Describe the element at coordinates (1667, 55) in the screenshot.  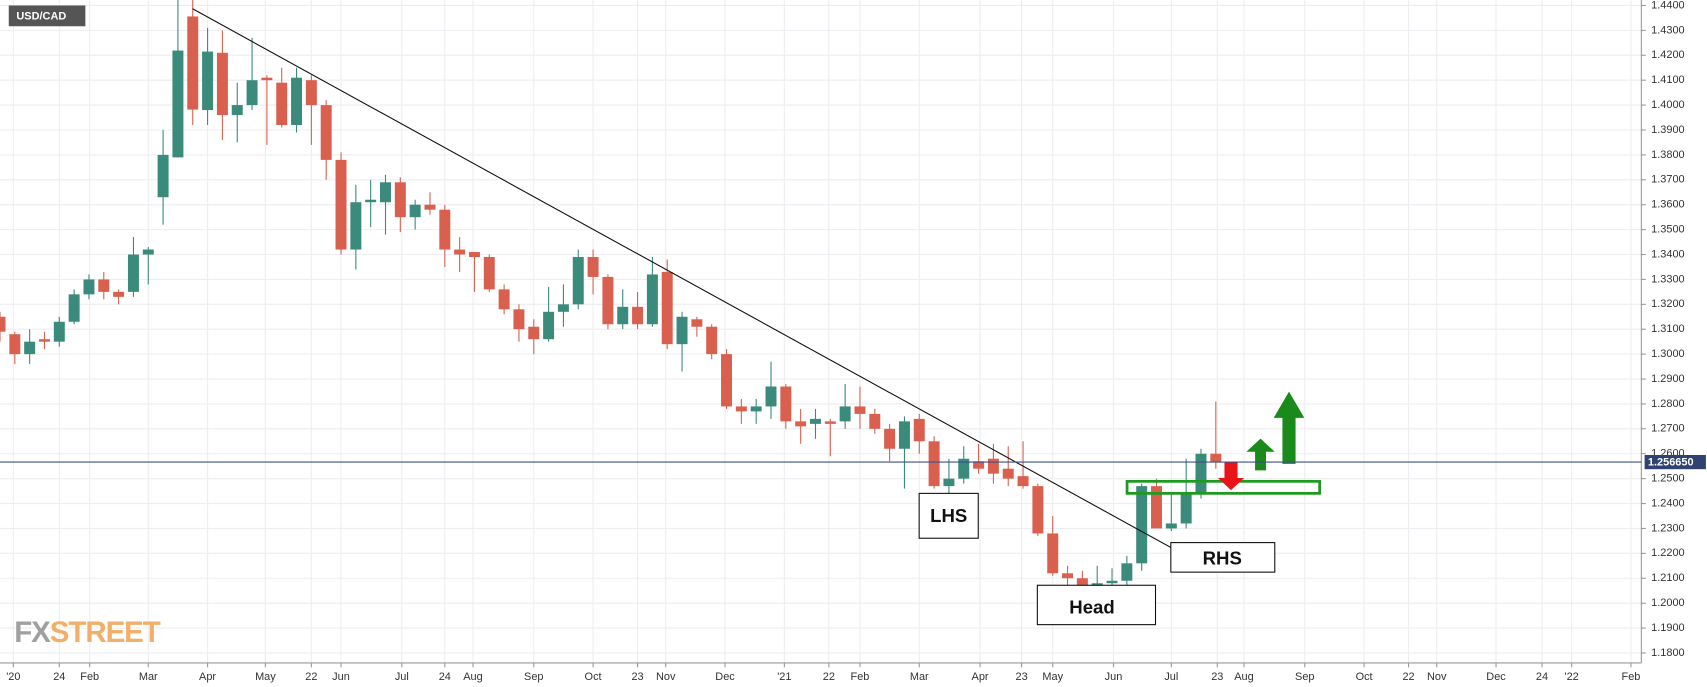
I see `y-tick-label: 1.4200` at that location.